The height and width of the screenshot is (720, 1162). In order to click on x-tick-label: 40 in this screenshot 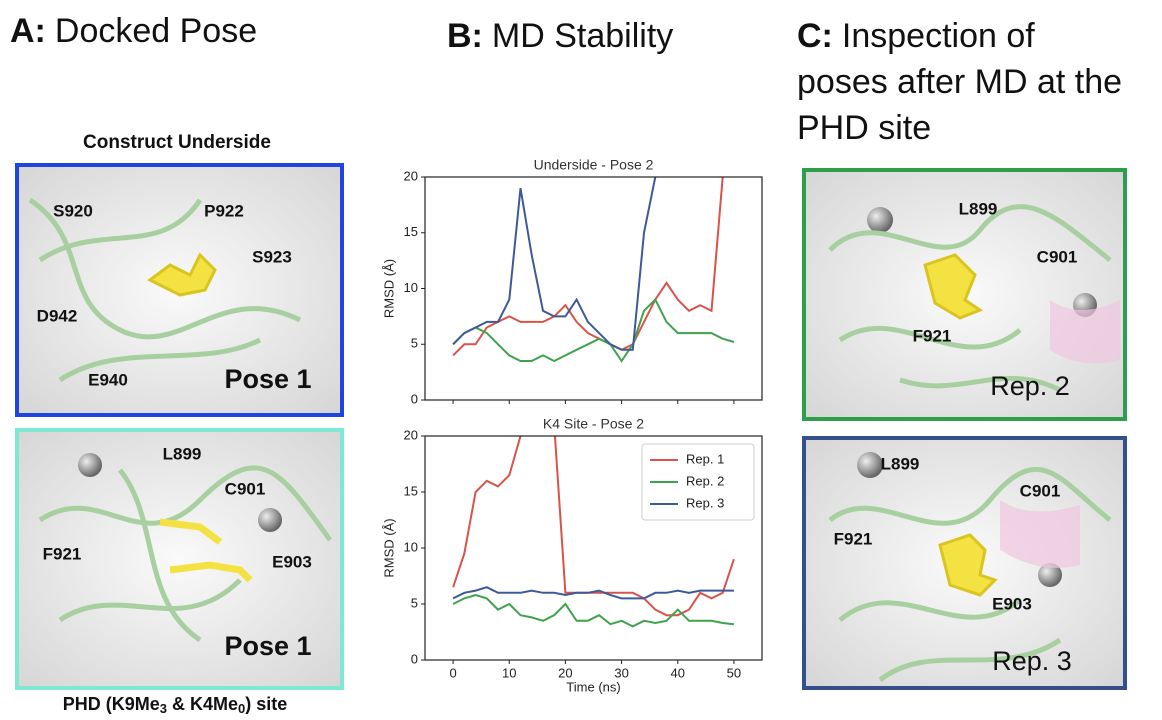, I will do `click(678, 672)`.